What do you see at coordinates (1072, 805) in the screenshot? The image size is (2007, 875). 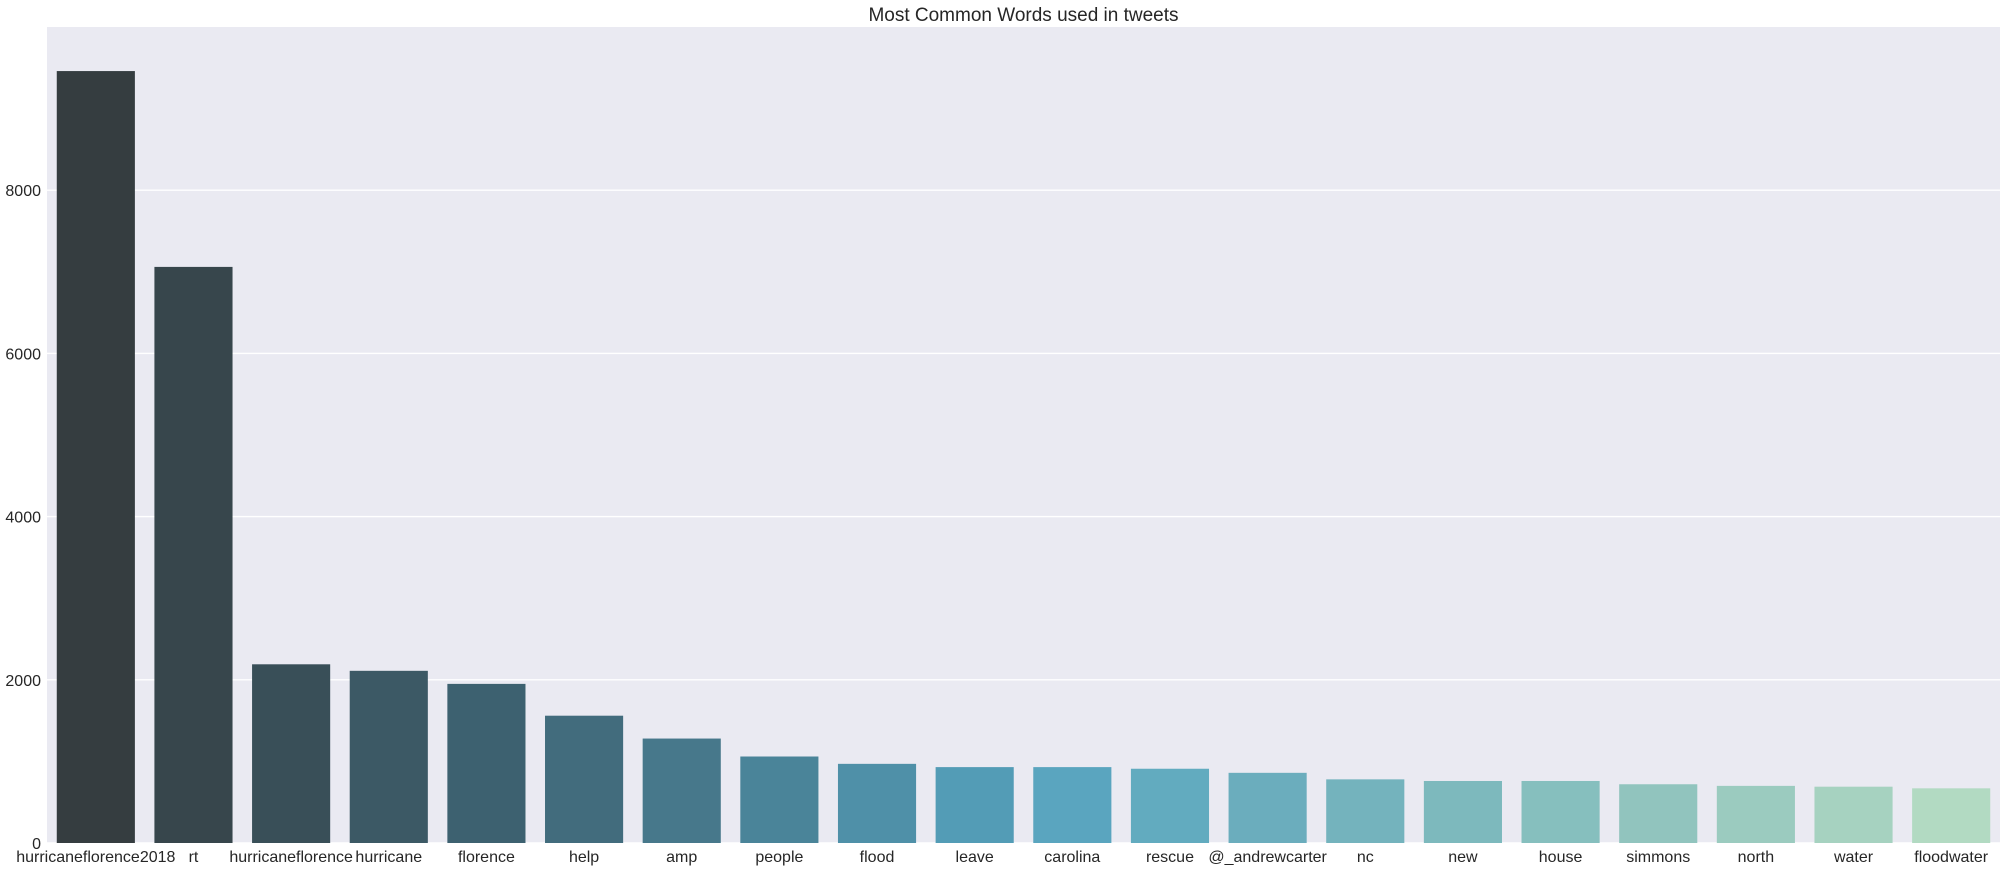 I see `bar-carolina` at bounding box center [1072, 805].